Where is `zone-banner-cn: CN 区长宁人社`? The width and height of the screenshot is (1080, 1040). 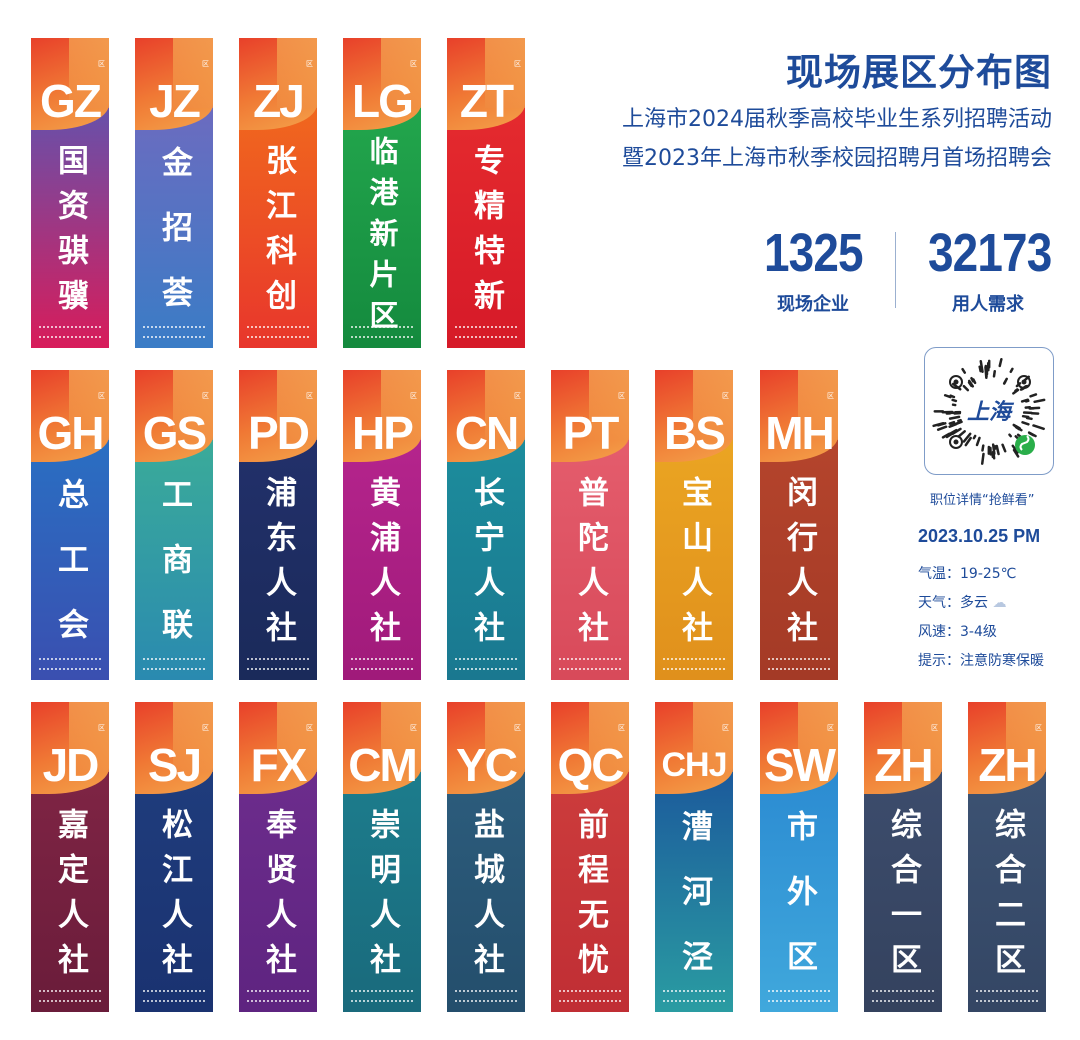
zone-banner-cn: CN 区长宁人社 is located at coordinates (486, 525).